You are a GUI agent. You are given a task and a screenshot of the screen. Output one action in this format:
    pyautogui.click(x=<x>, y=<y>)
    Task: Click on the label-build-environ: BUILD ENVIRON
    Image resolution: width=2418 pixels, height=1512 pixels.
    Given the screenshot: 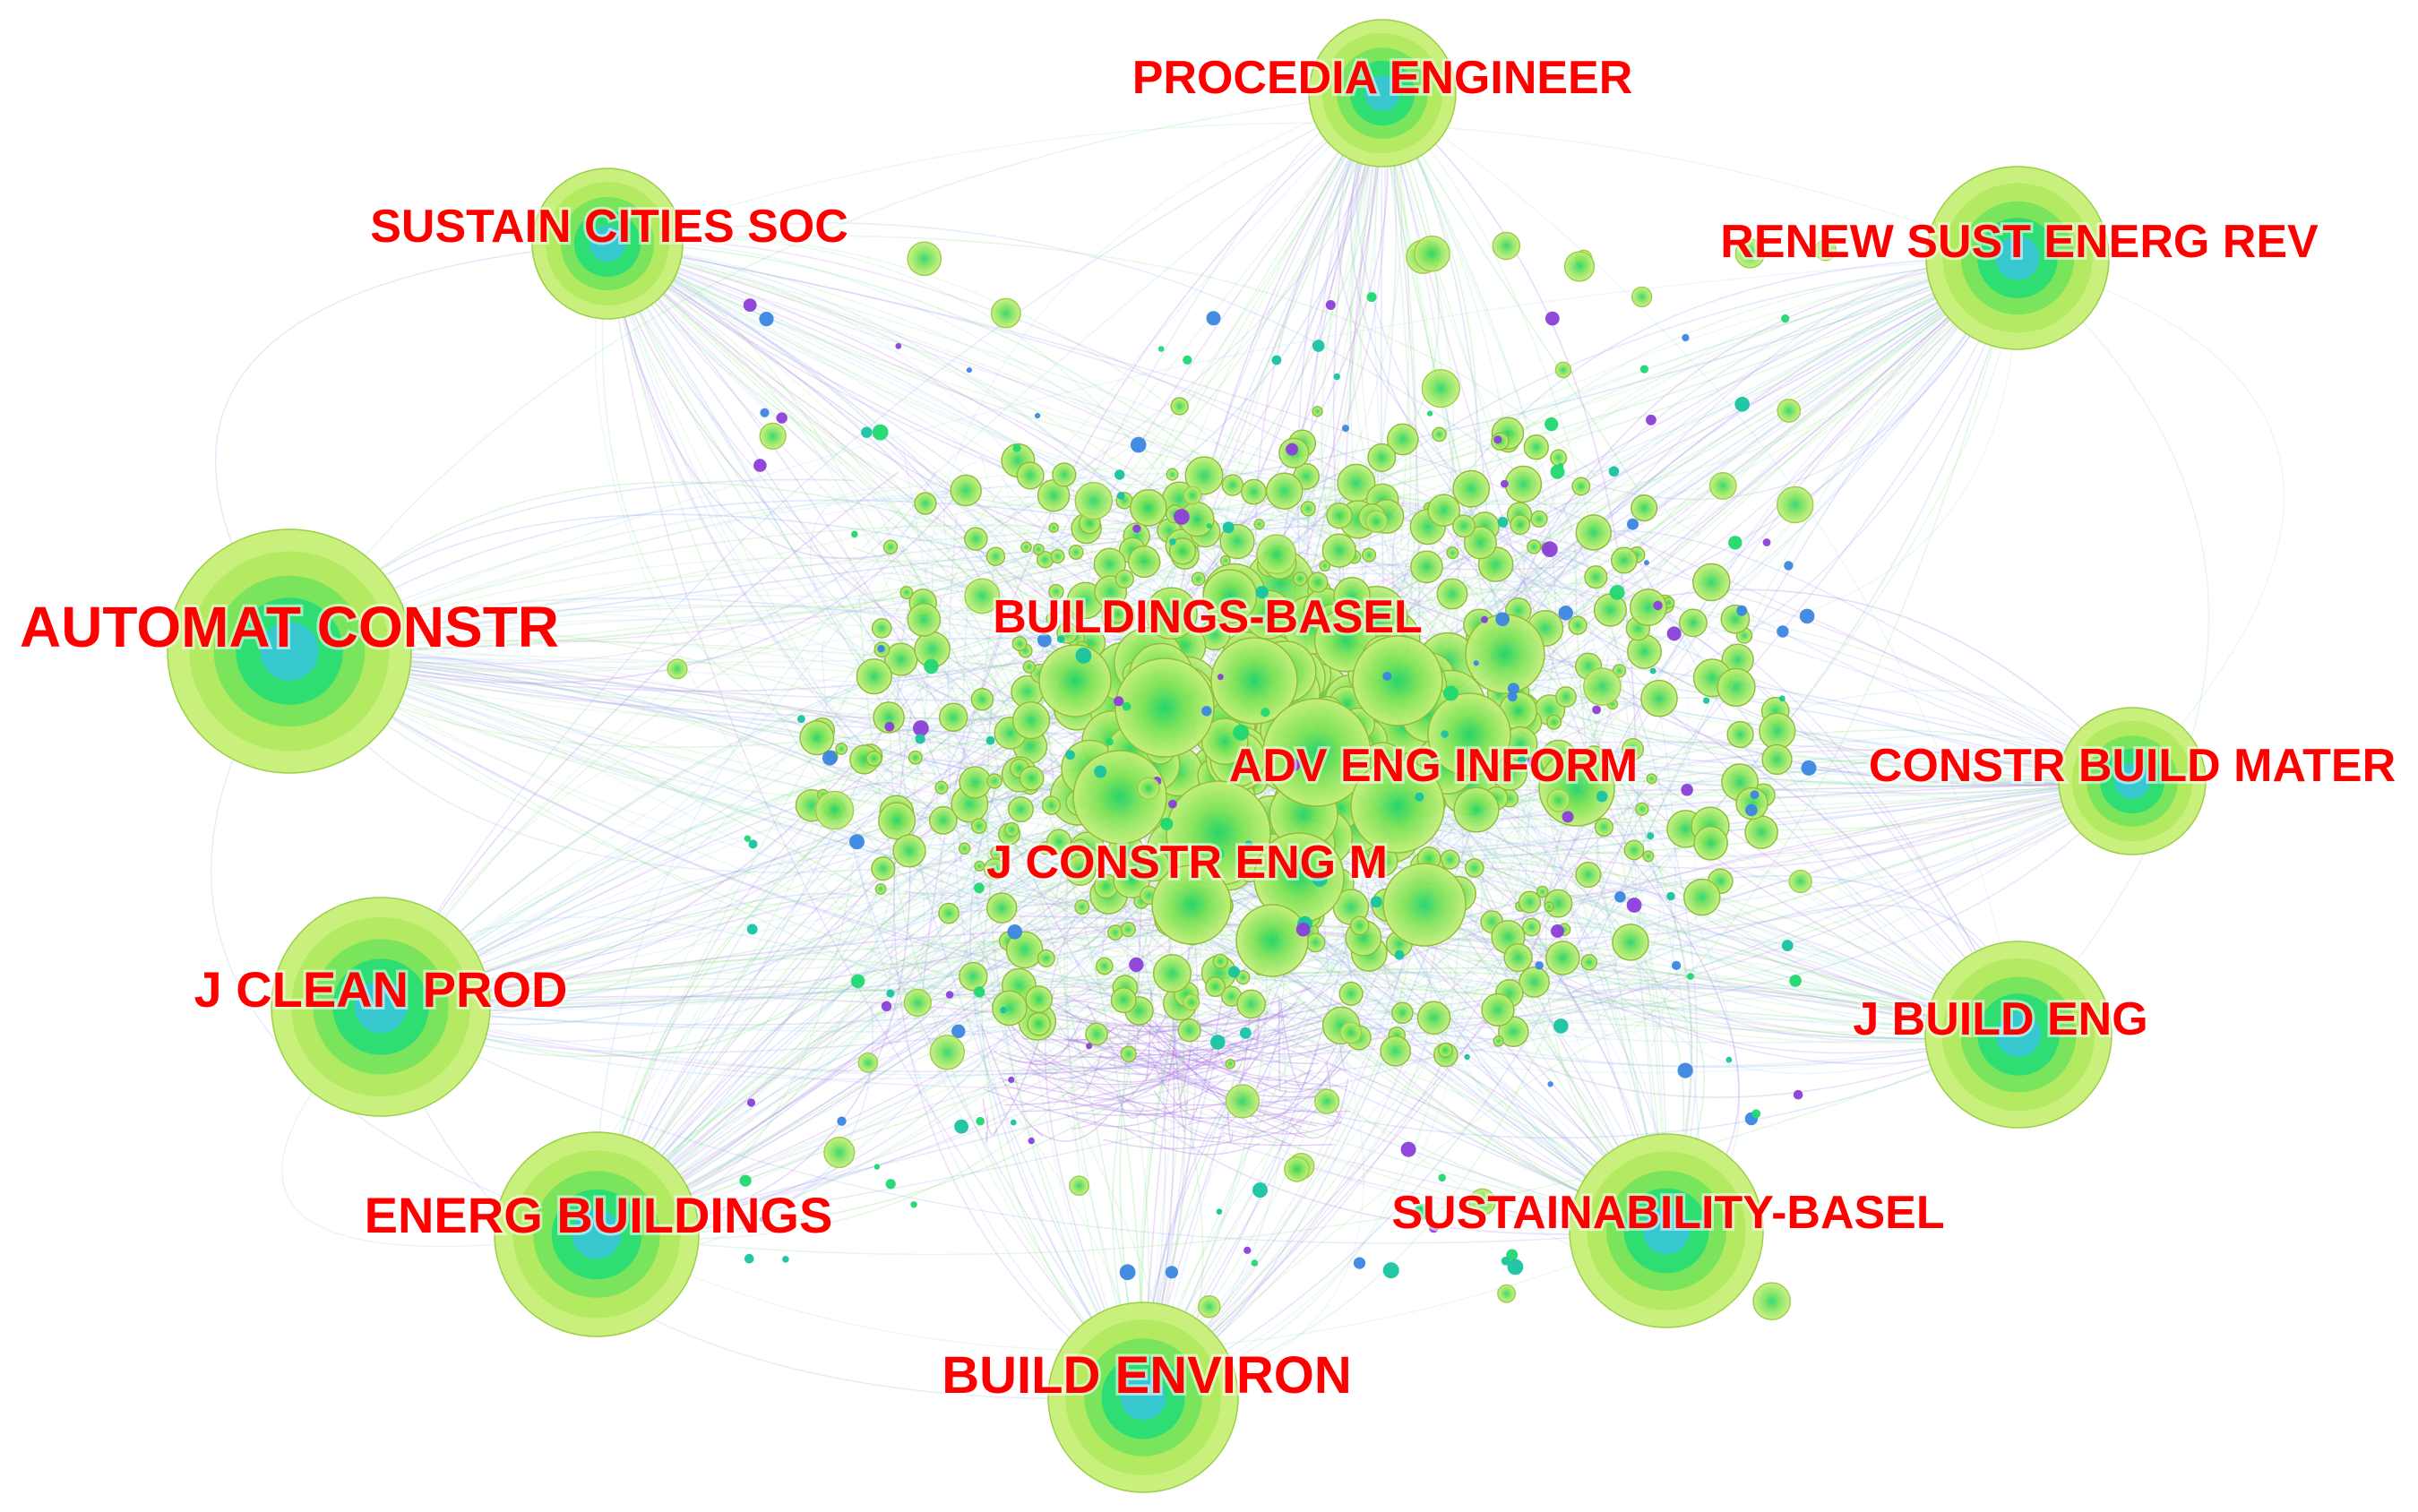 What is the action you would take?
    pyautogui.click(x=1147, y=1376)
    